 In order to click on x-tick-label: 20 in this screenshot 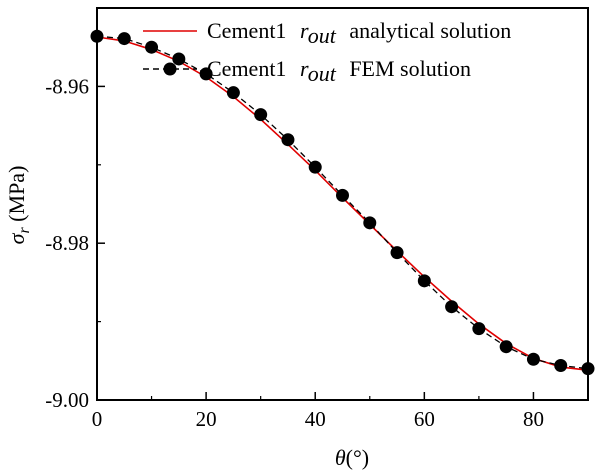, I will do `click(206, 419)`.